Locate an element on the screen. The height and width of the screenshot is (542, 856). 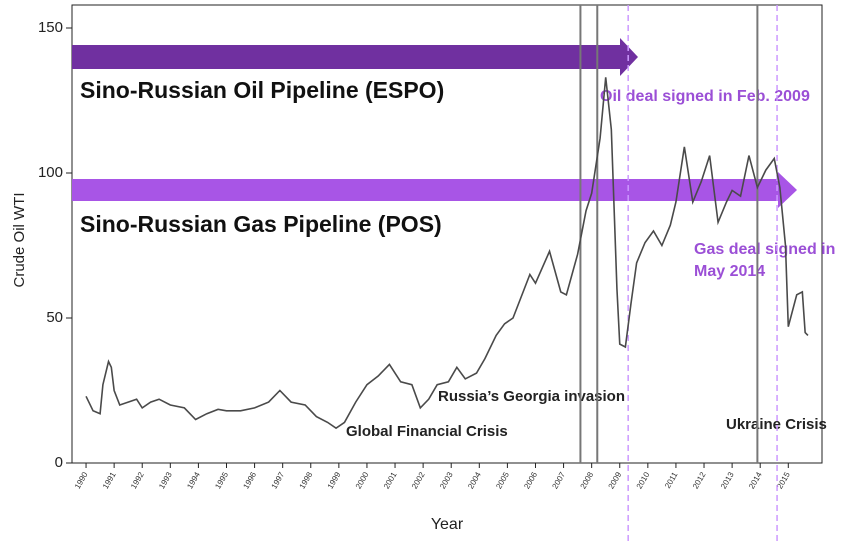
x-tick-label: 1996 is located at coordinates (249, 480).